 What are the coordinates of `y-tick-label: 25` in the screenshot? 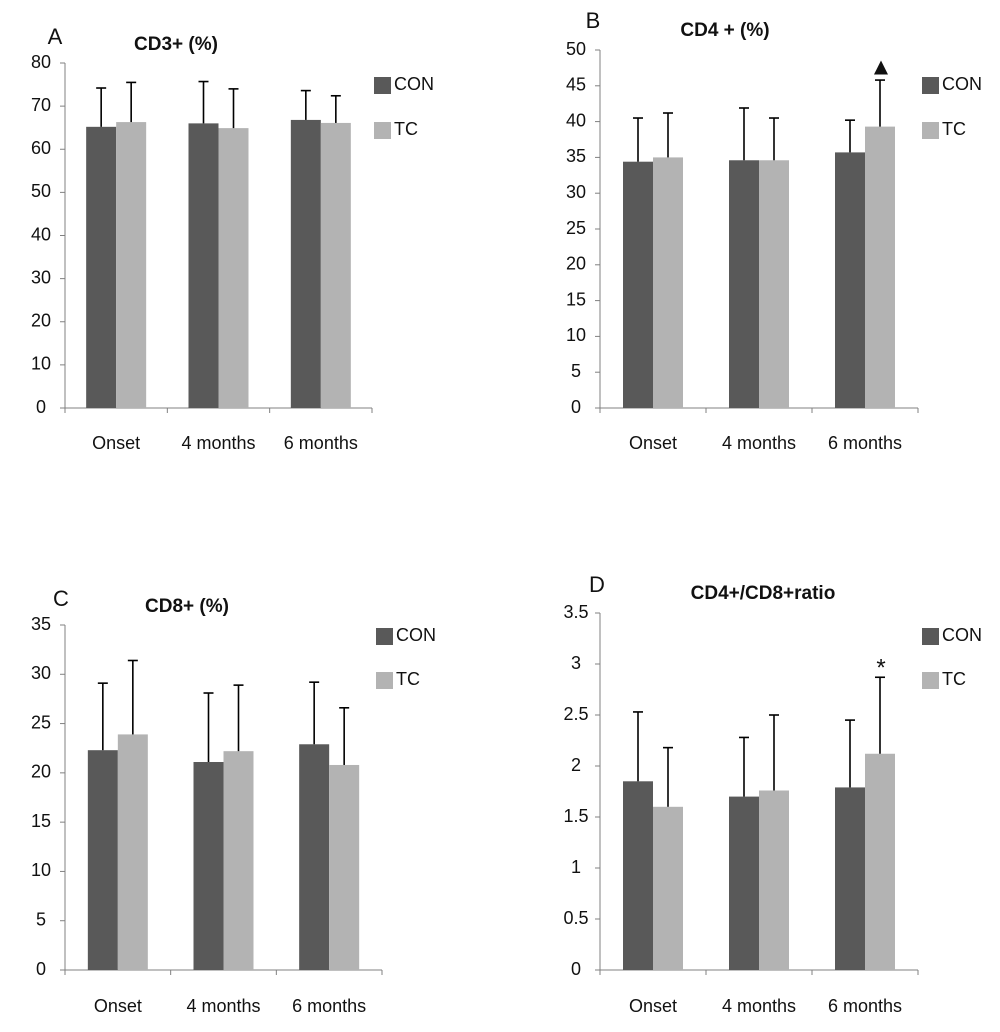 It's located at (576, 228).